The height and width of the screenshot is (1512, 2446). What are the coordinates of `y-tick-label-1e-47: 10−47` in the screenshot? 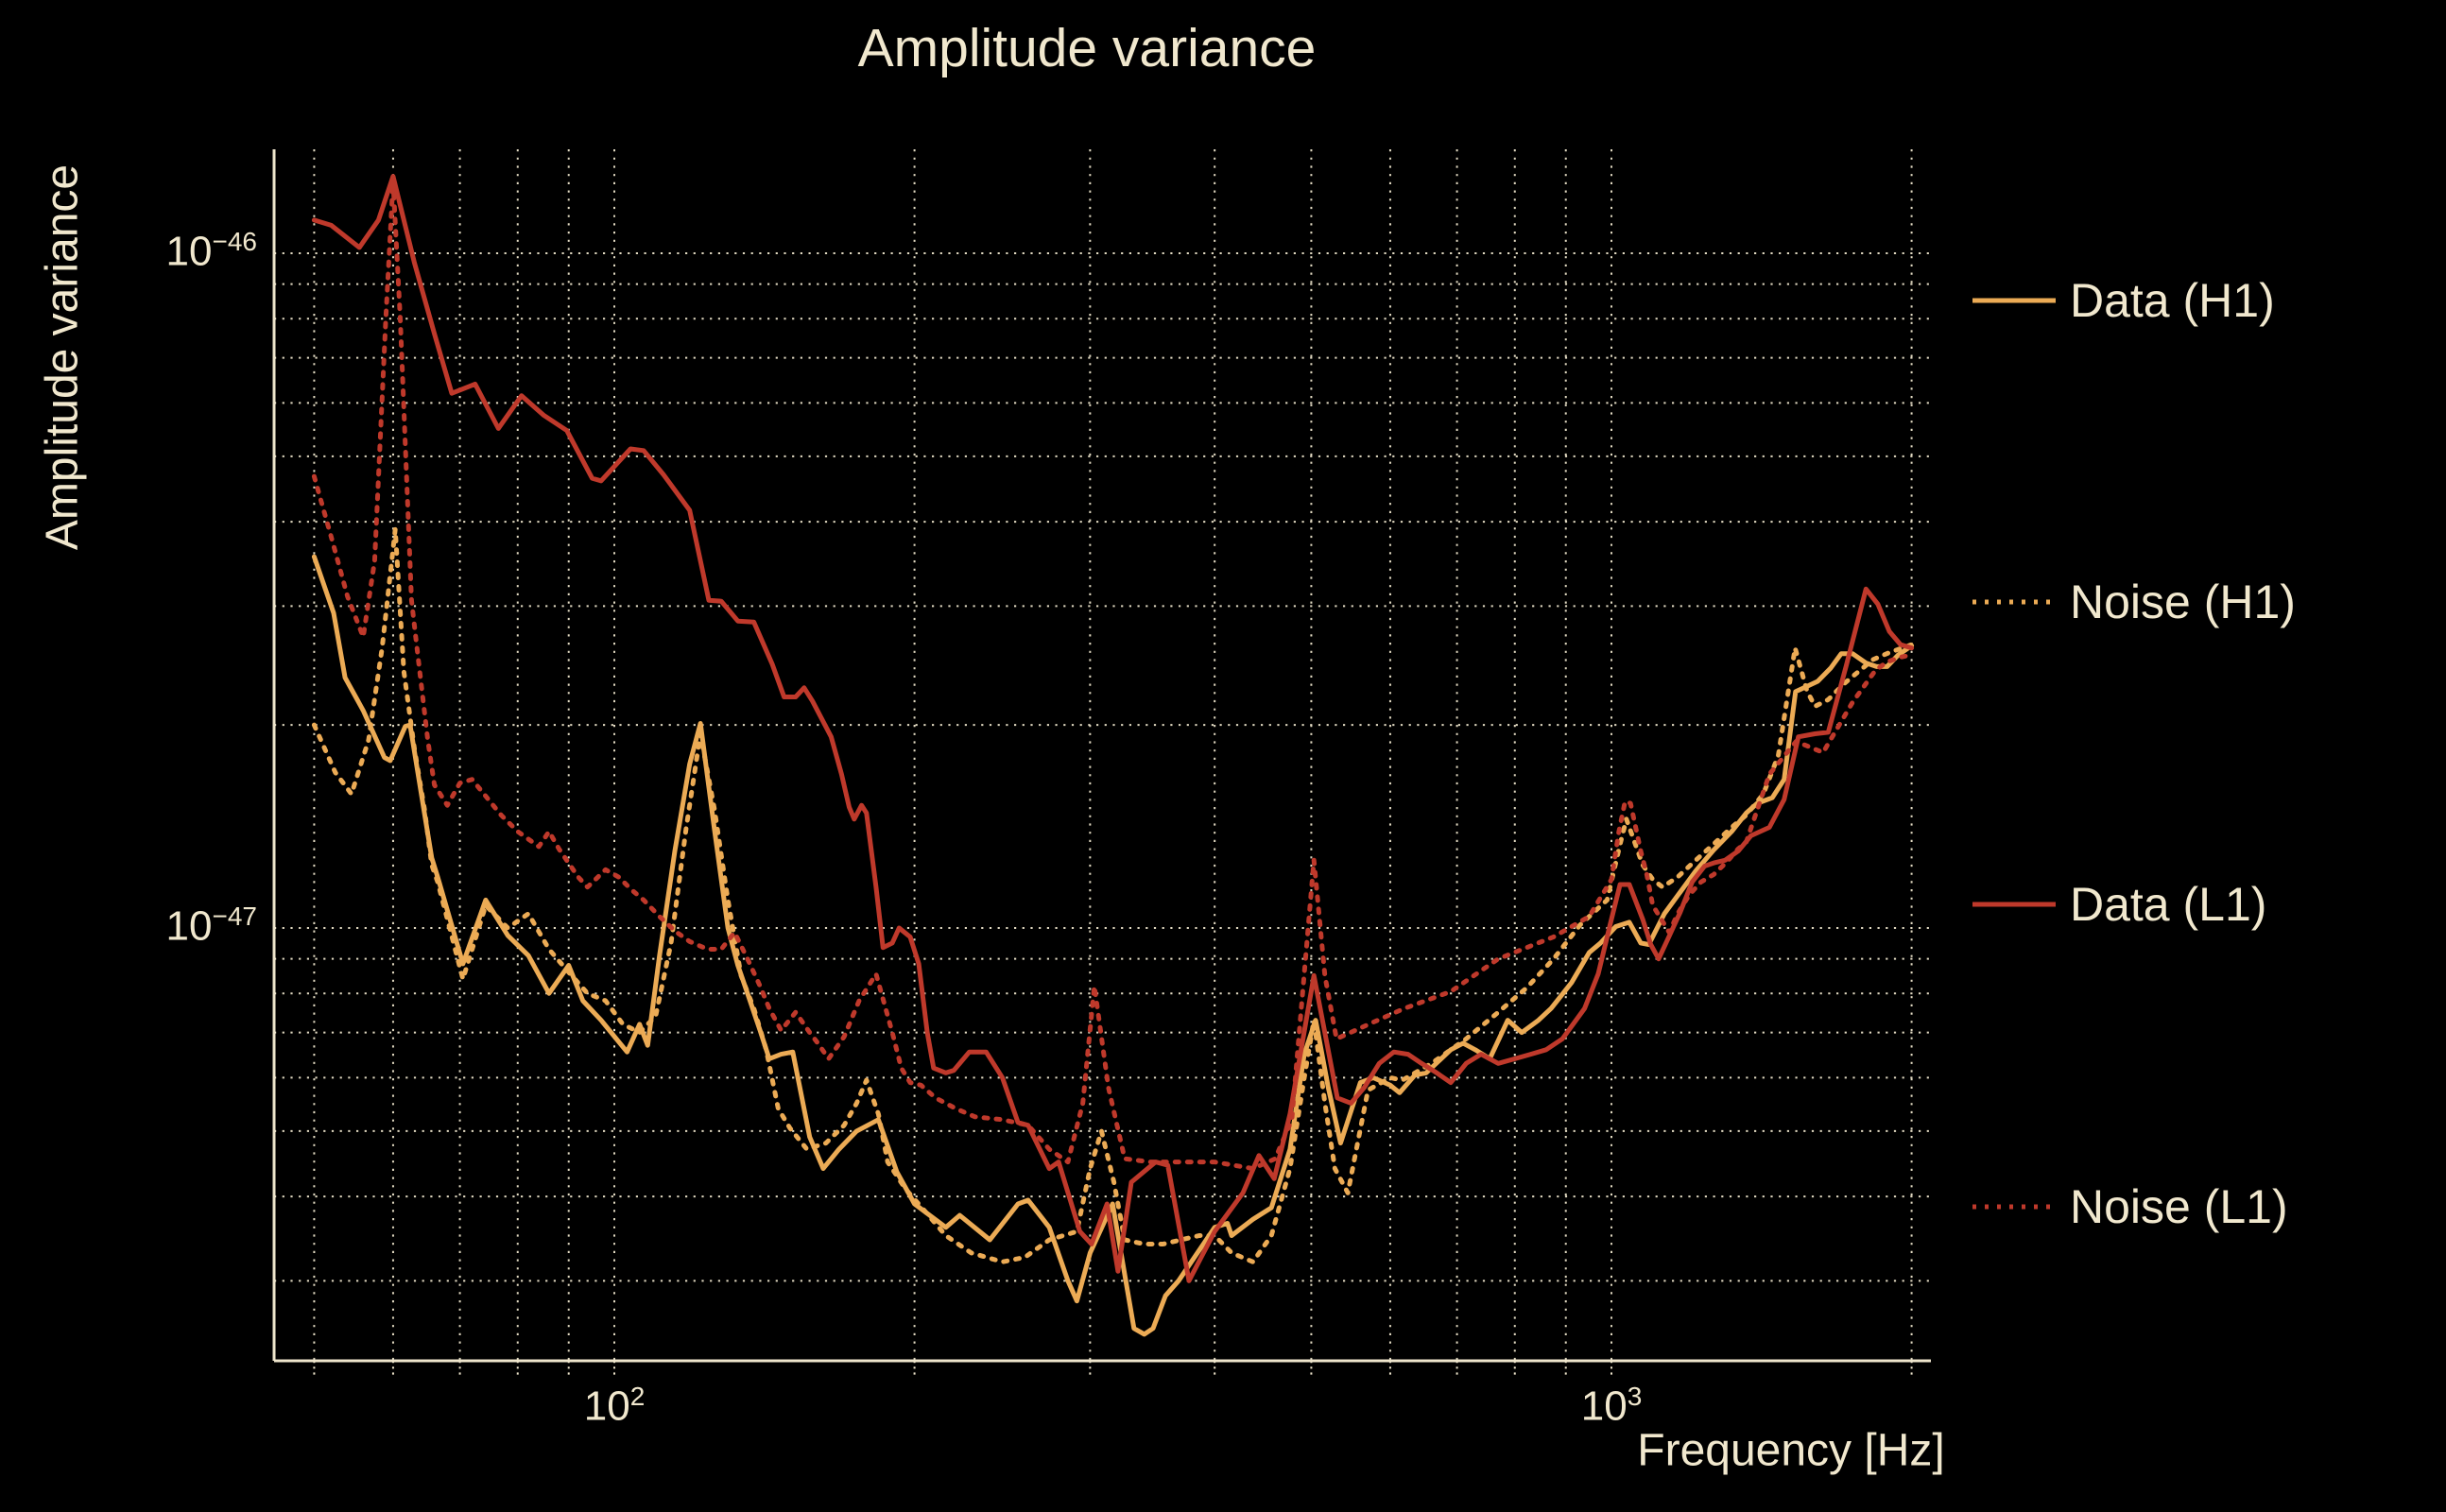 It's located at (186, 926).